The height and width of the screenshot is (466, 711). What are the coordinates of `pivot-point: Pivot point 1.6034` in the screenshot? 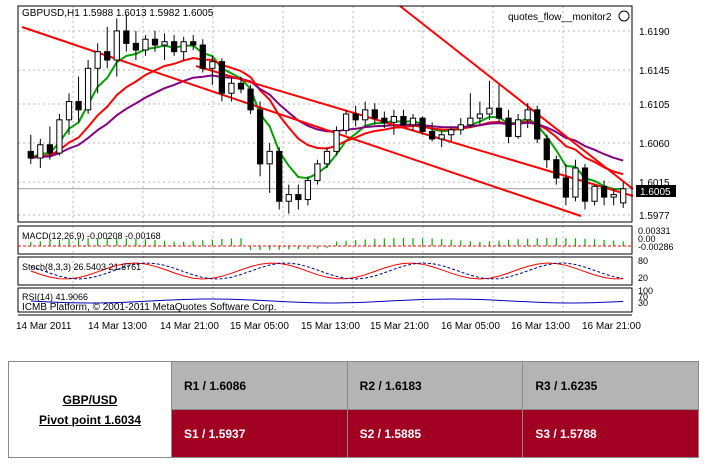 It's located at (90, 419).